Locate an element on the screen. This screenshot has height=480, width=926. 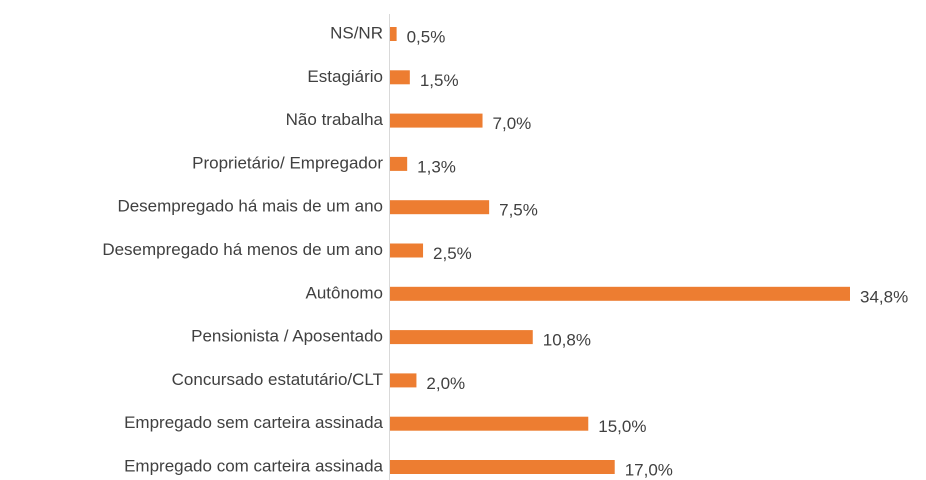
category-label: Proprietário/ Empregador is located at coordinates (287, 162).